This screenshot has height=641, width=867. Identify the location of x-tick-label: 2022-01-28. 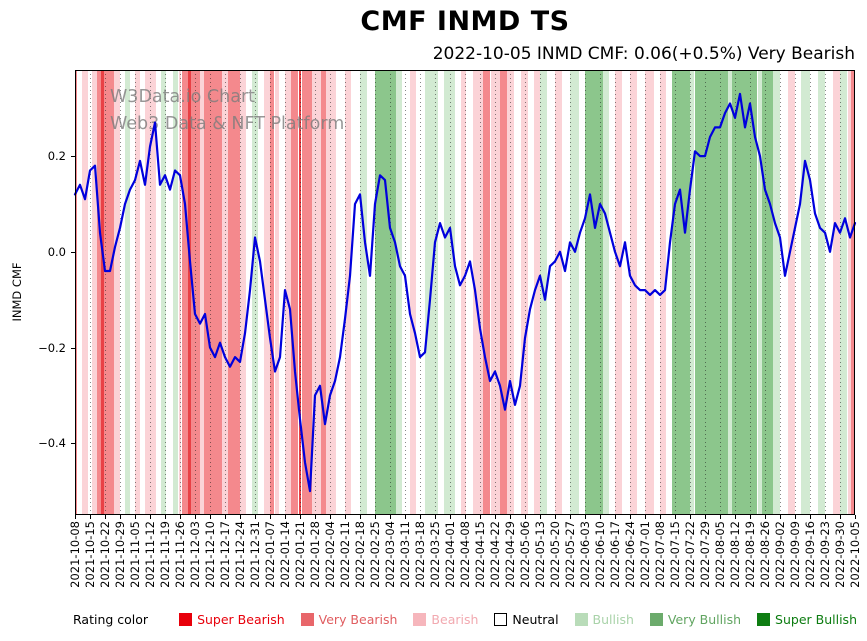
(315, 554).